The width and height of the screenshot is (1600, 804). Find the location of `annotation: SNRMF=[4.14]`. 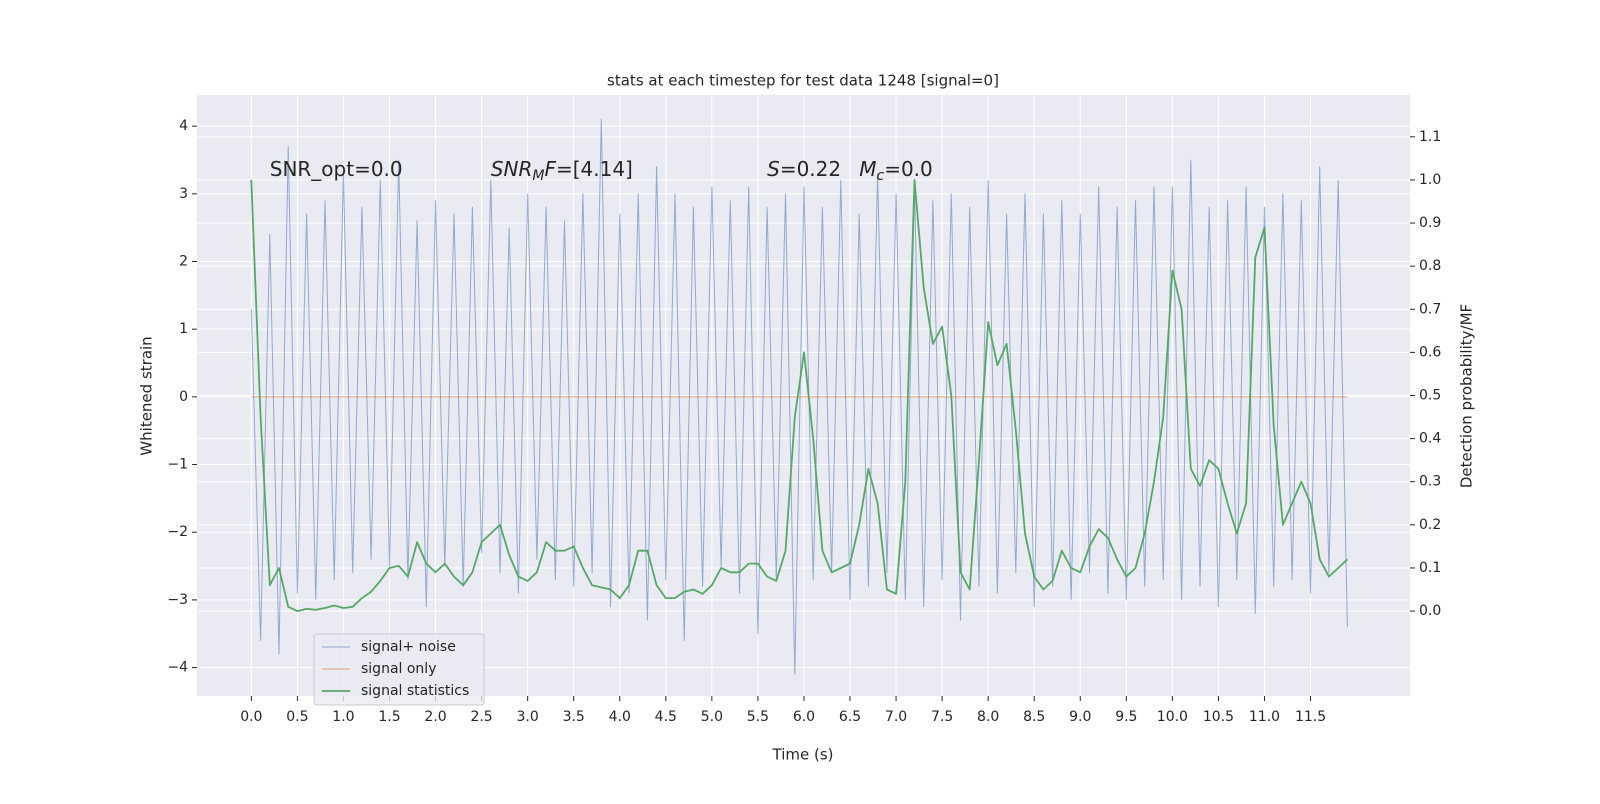

annotation: SNRMF=[4.14] is located at coordinates (562, 171).